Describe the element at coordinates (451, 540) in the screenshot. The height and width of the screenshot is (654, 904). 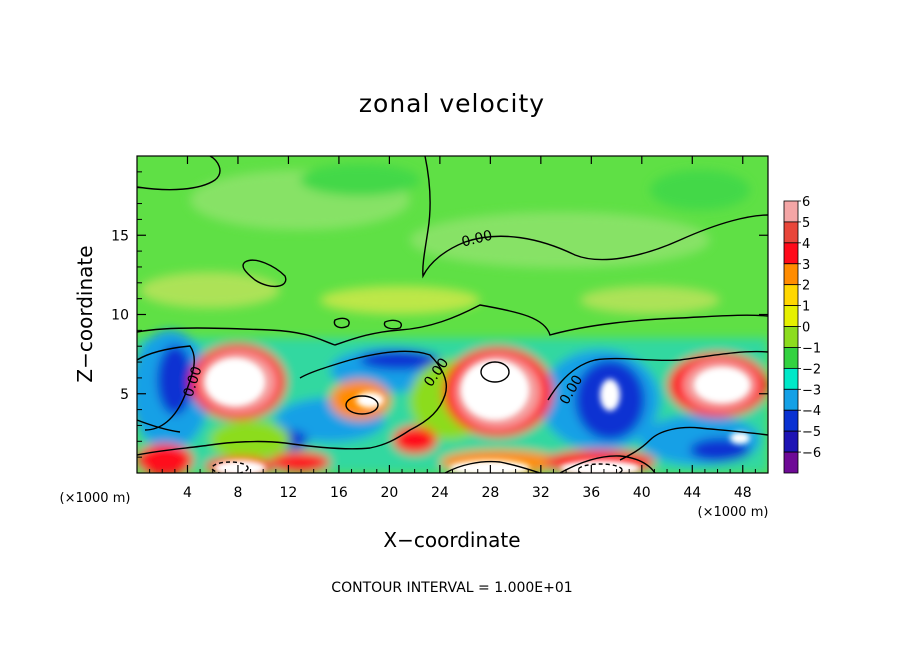
I see `x-axis-label: X−coordinate` at that location.